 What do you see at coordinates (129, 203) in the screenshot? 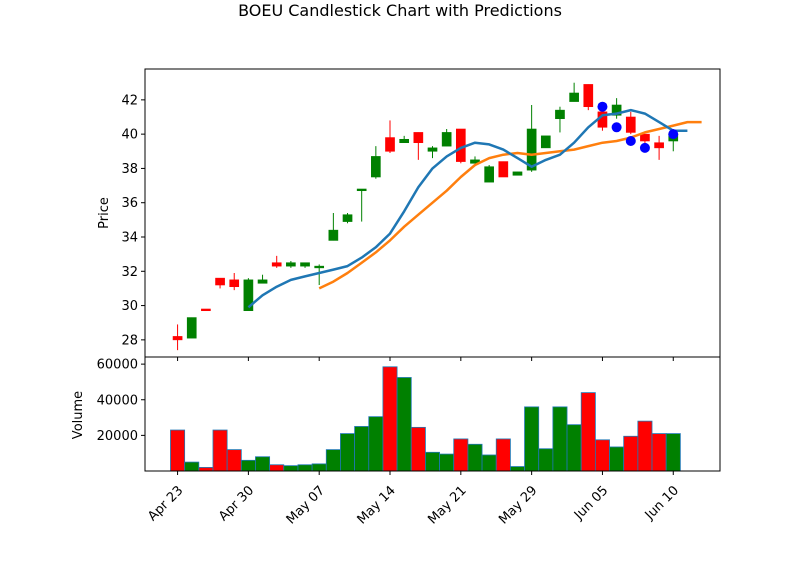
I see `price-tick-label: 36` at bounding box center [129, 203].